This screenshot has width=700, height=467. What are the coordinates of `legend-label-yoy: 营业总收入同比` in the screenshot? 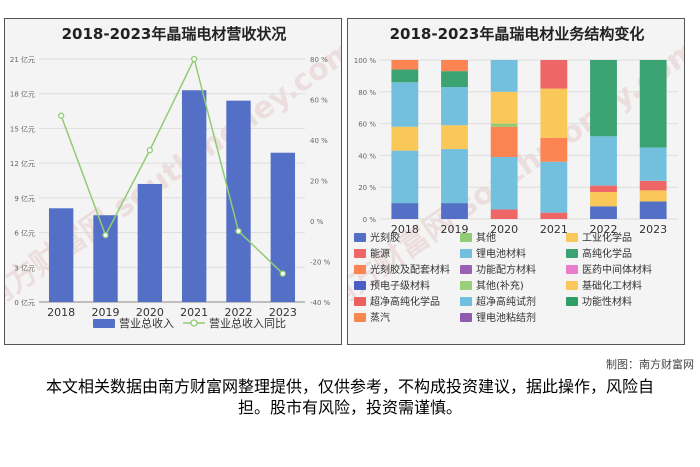 It's located at (247, 323).